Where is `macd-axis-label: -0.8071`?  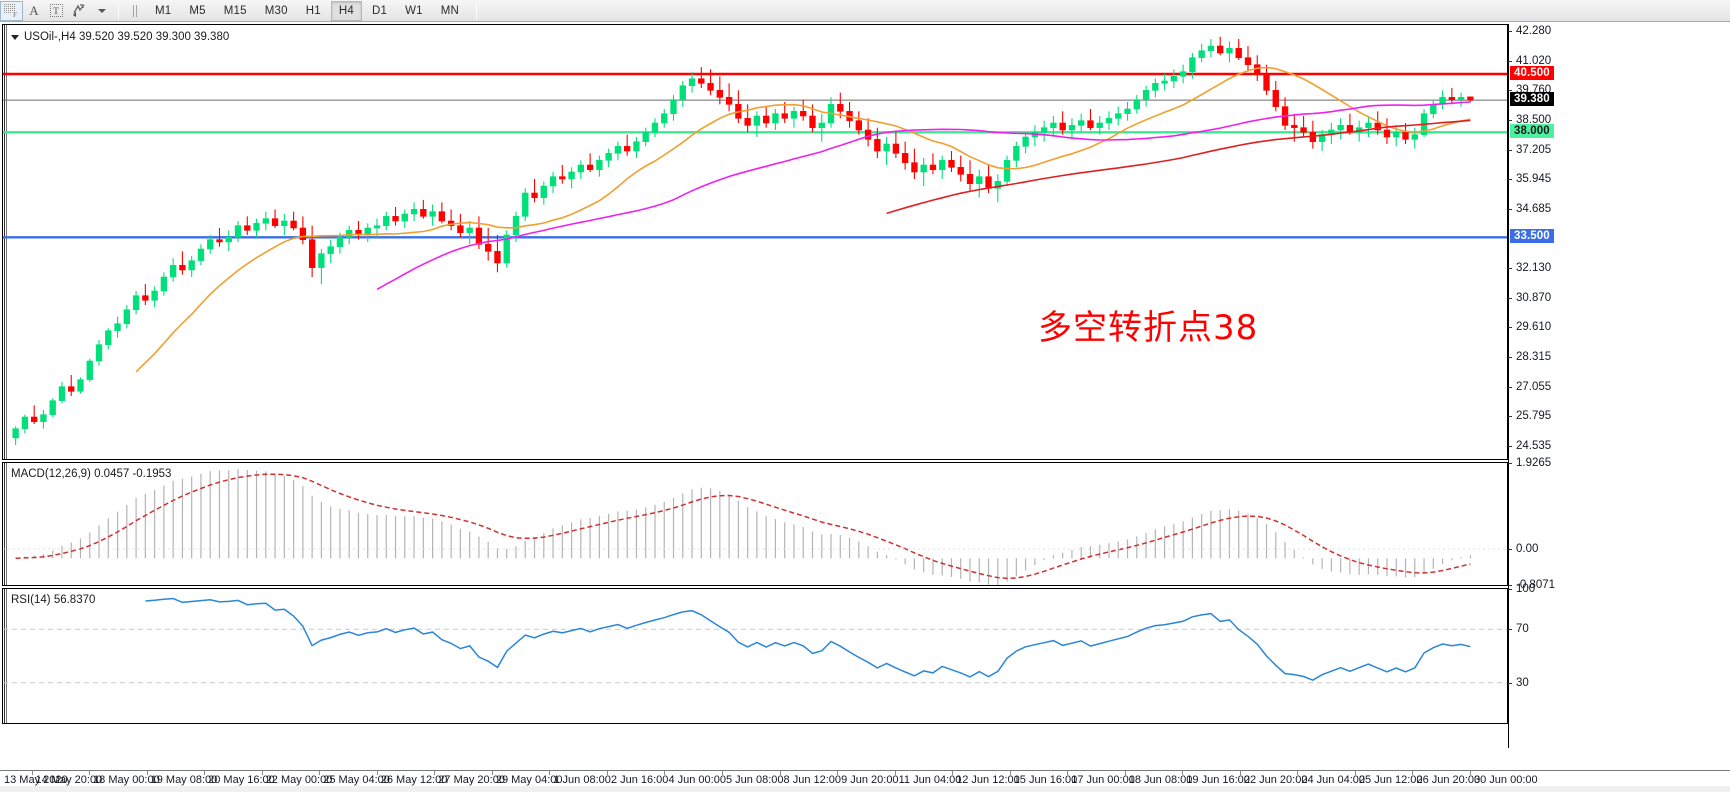 macd-axis-label: -0.8071 is located at coordinates (1536, 585).